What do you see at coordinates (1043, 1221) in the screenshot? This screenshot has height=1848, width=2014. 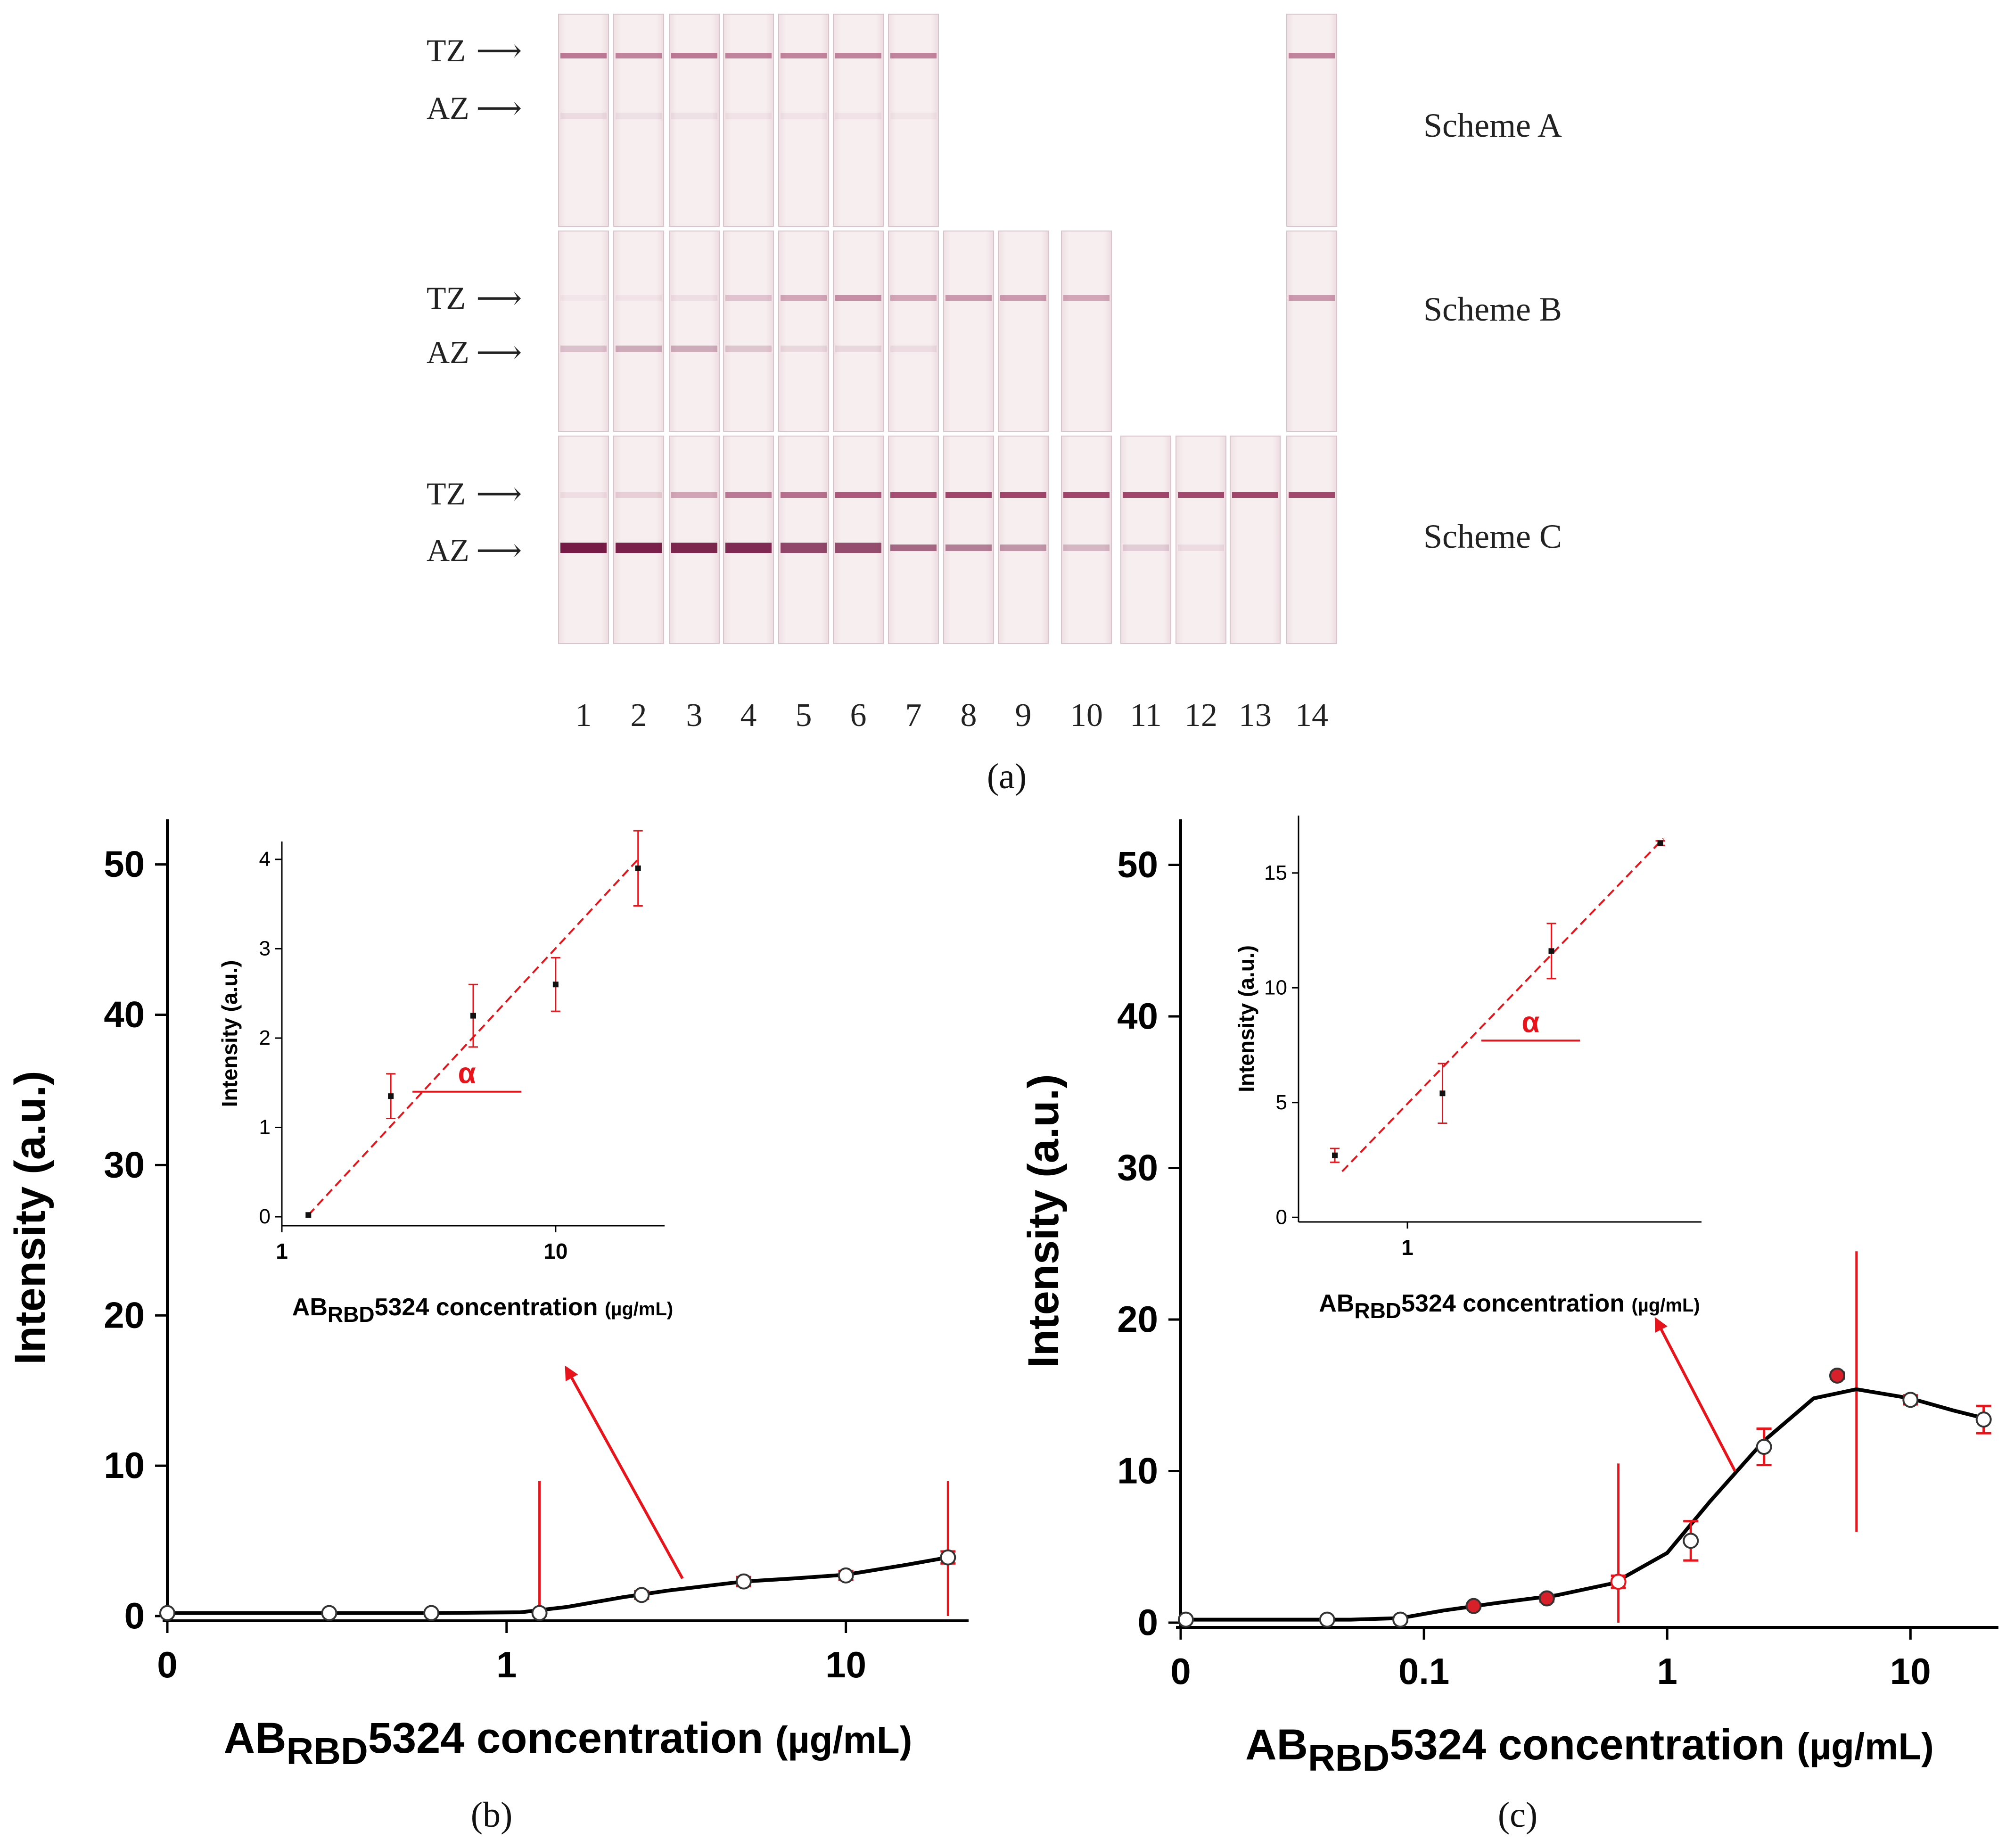 I see `y-axis-label: Intensity (a.u.)` at bounding box center [1043, 1221].